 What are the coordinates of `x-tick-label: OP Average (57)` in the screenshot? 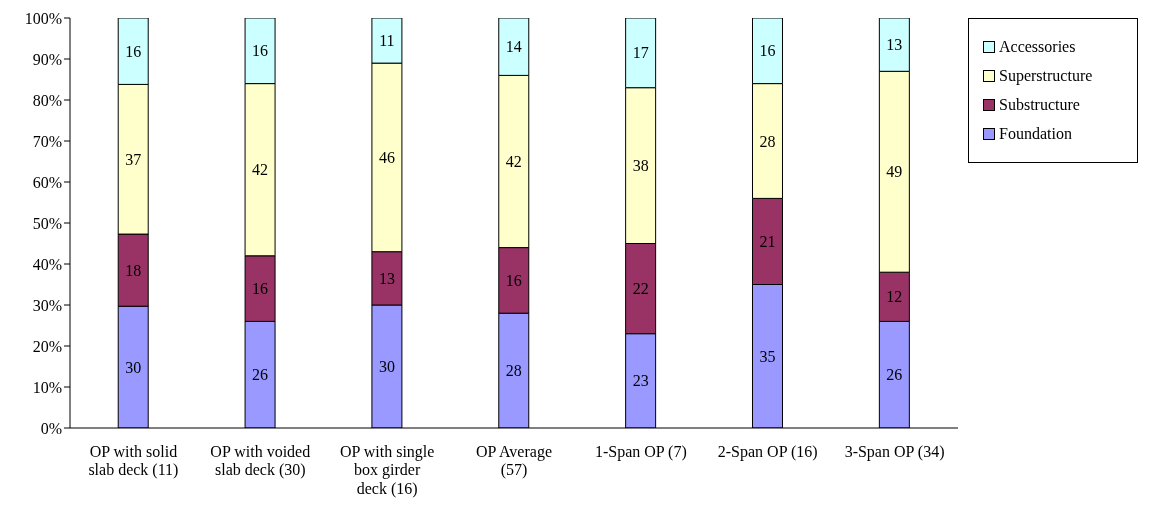 It's located at (514, 461).